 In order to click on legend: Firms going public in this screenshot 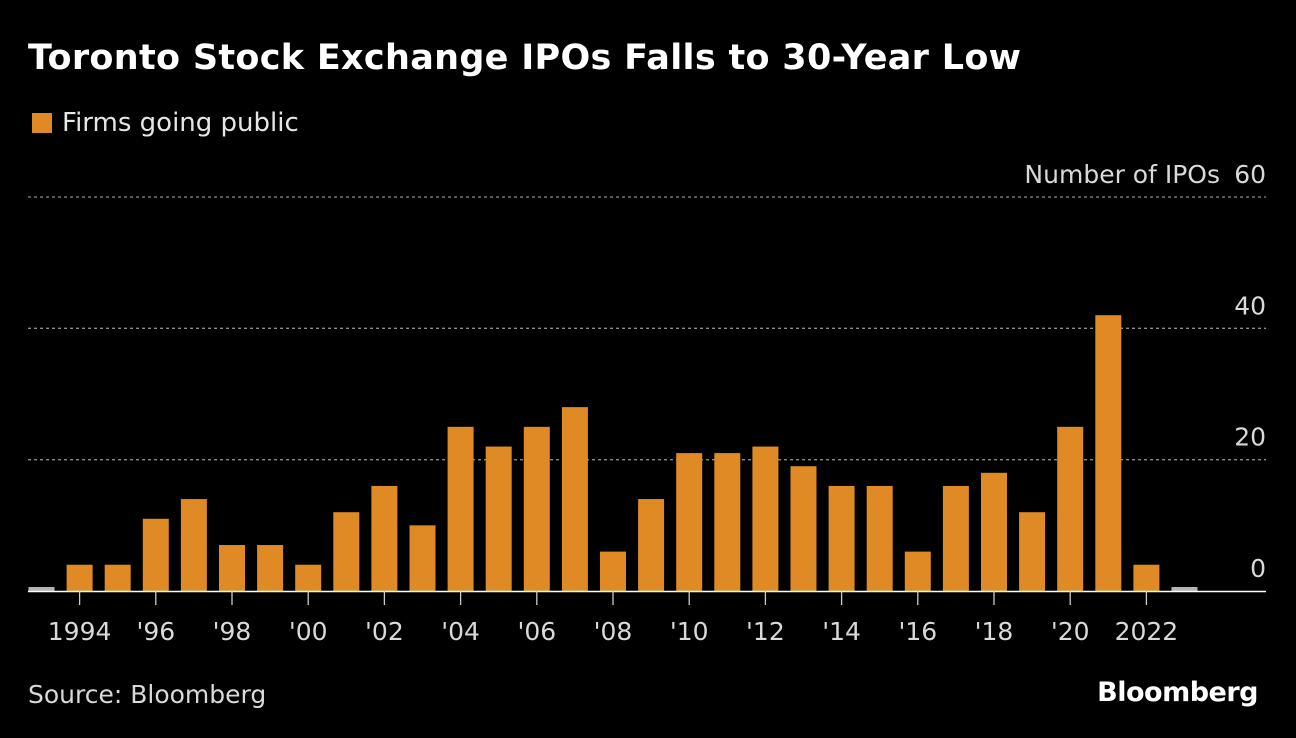, I will do `click(165, 123)`.